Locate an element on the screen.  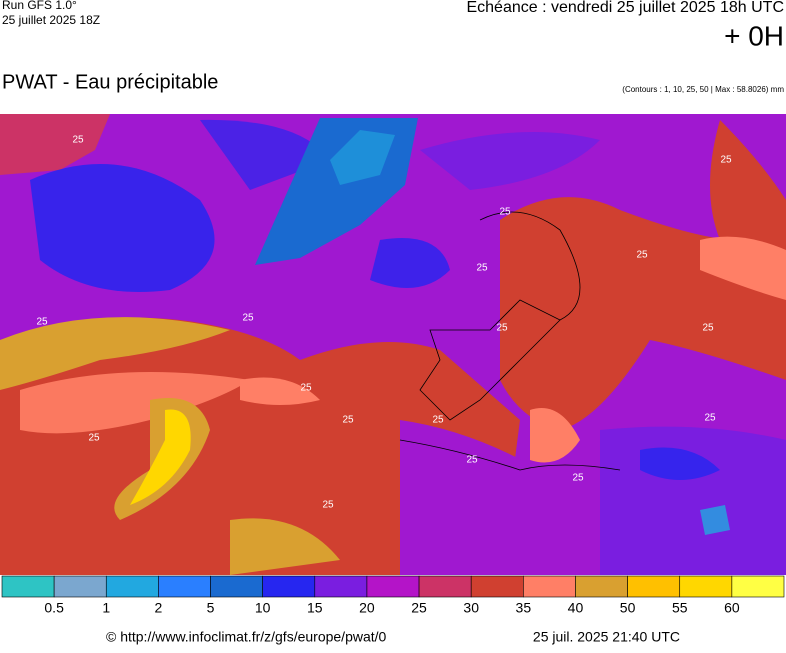
legend-label: 10 is located at coordinates (263, 608).